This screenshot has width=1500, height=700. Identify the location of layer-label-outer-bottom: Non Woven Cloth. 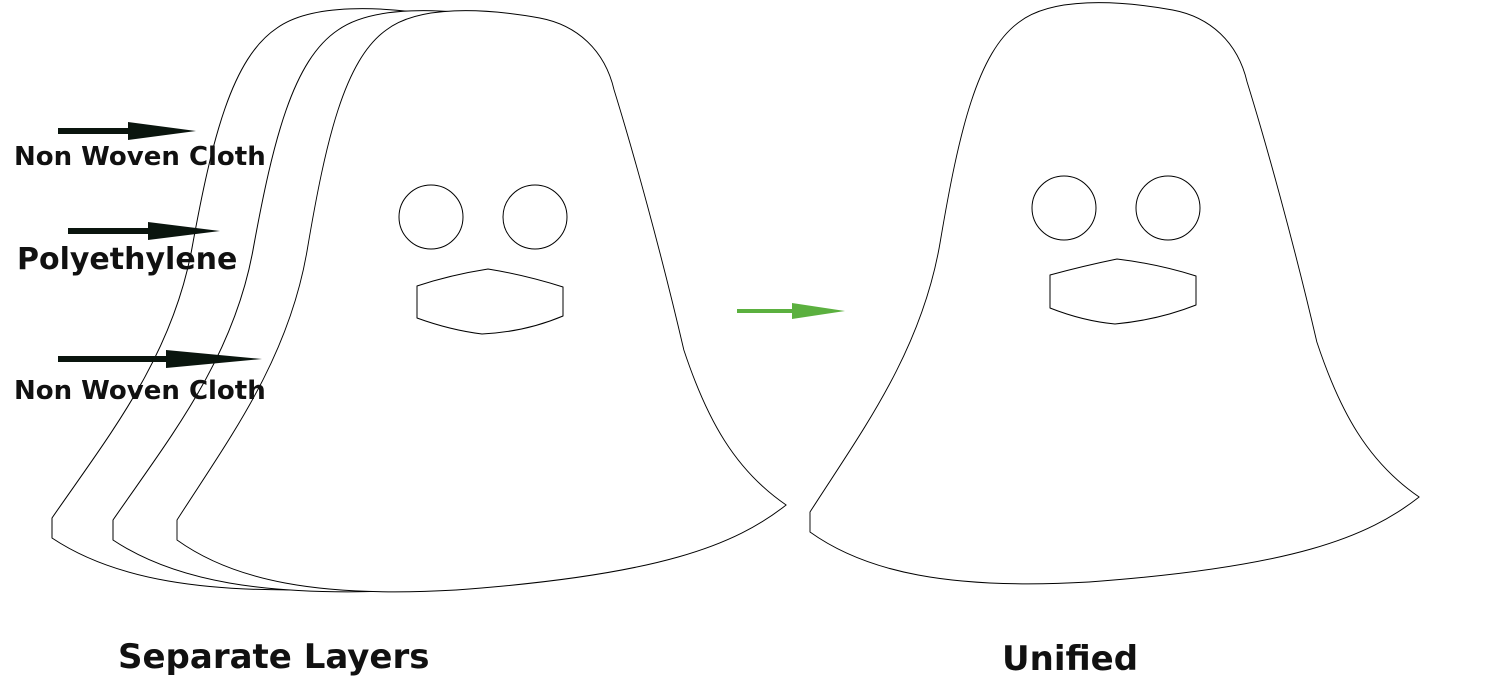
(140, 391).